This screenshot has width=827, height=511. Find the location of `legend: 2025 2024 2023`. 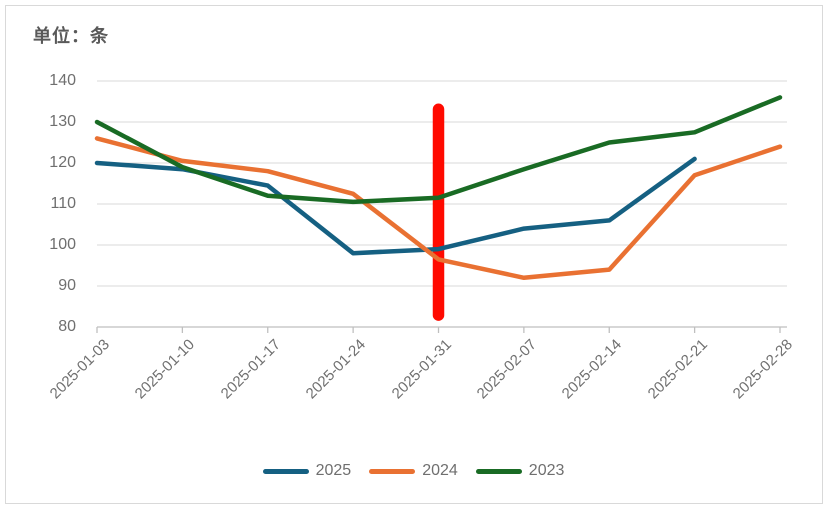

legend: 2025 2024 2023 is located at coordinates (413, 471).